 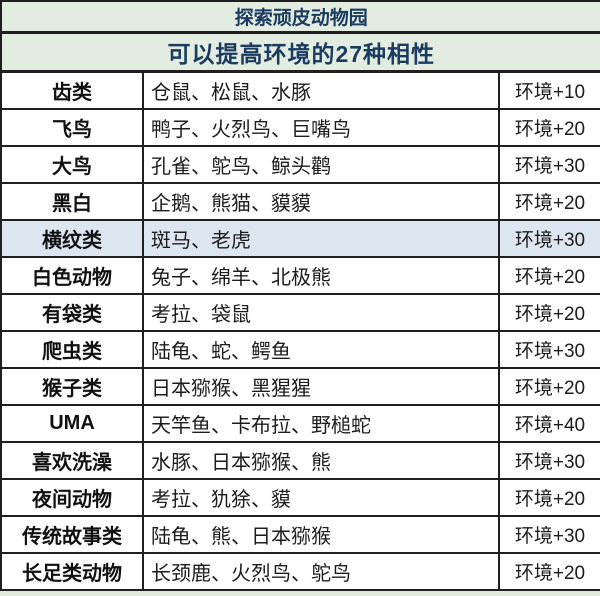 I want to click on animals-cell: 考拉、袋鼠, so click(x=321, y=312).